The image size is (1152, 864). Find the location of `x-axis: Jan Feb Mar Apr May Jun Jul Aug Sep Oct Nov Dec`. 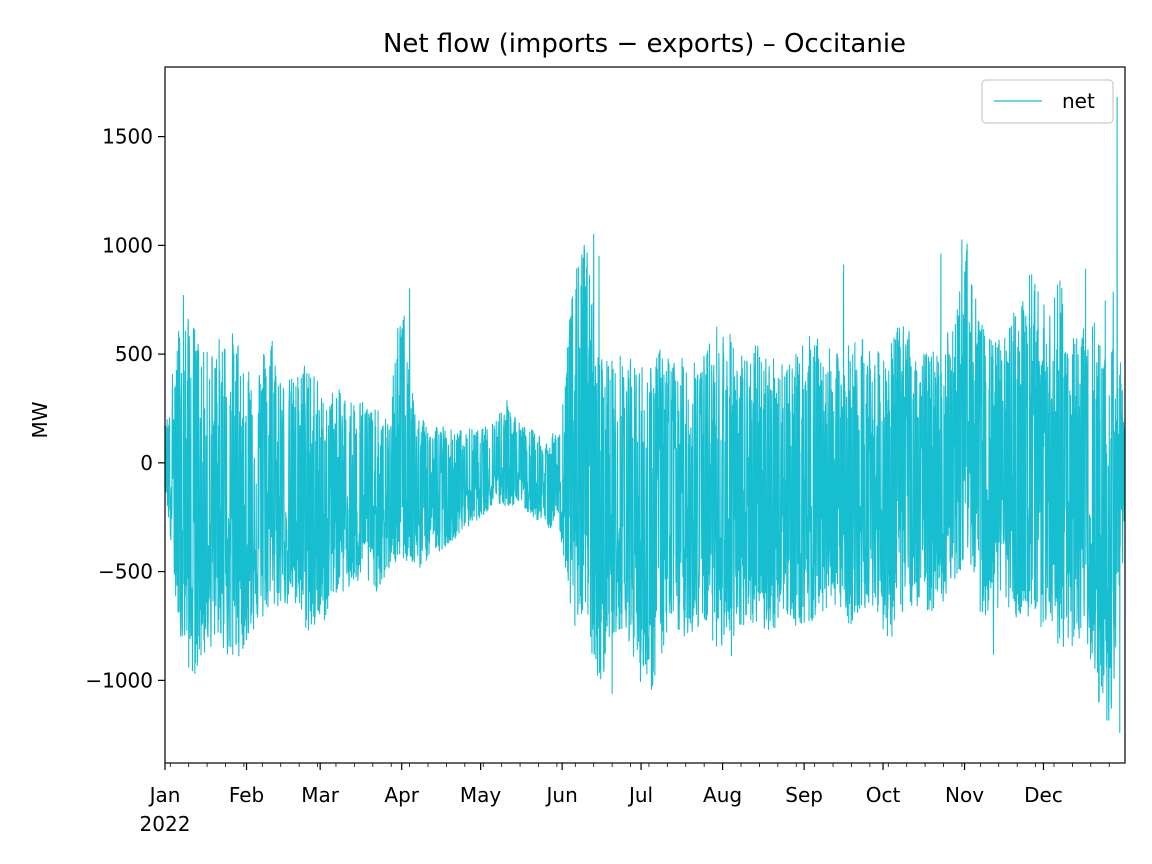

x-axis: Jan Feb Mar Apr May Jun Jul Aug Sep Oct Nov Dec is located at coordinates (629, 785).